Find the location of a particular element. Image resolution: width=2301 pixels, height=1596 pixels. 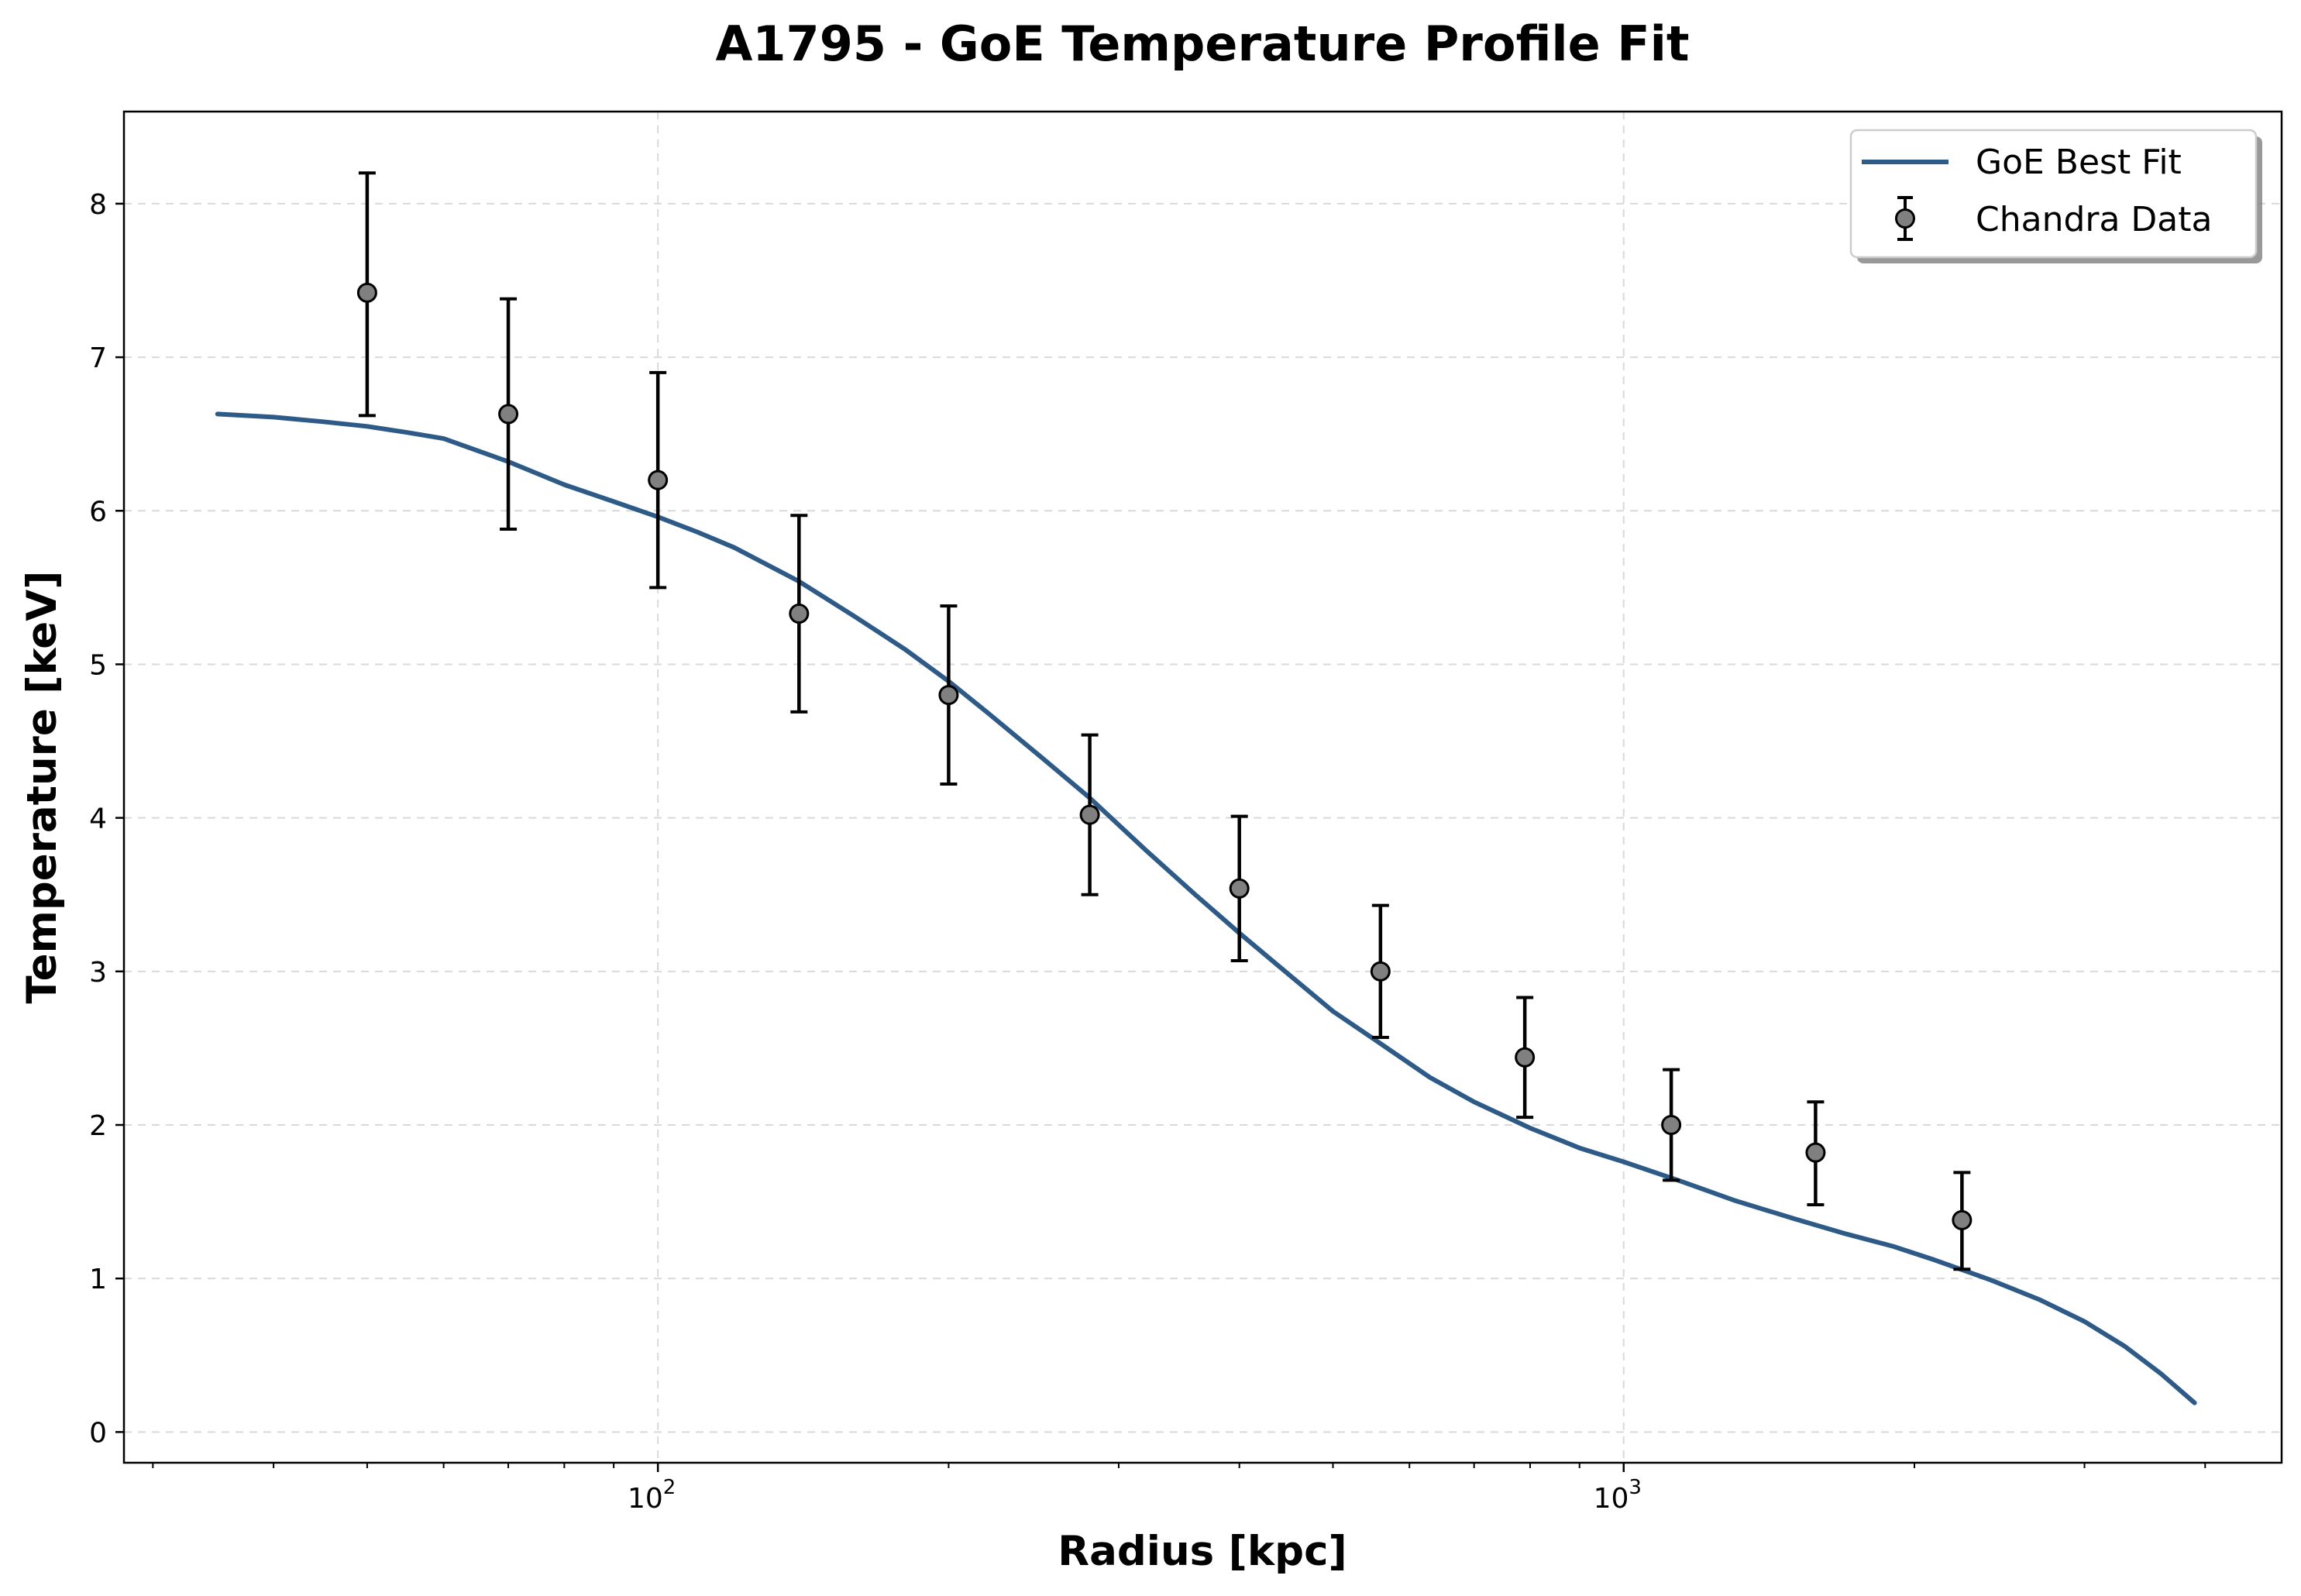

y-tick-label: 4 is located at coordinates (98, 819).